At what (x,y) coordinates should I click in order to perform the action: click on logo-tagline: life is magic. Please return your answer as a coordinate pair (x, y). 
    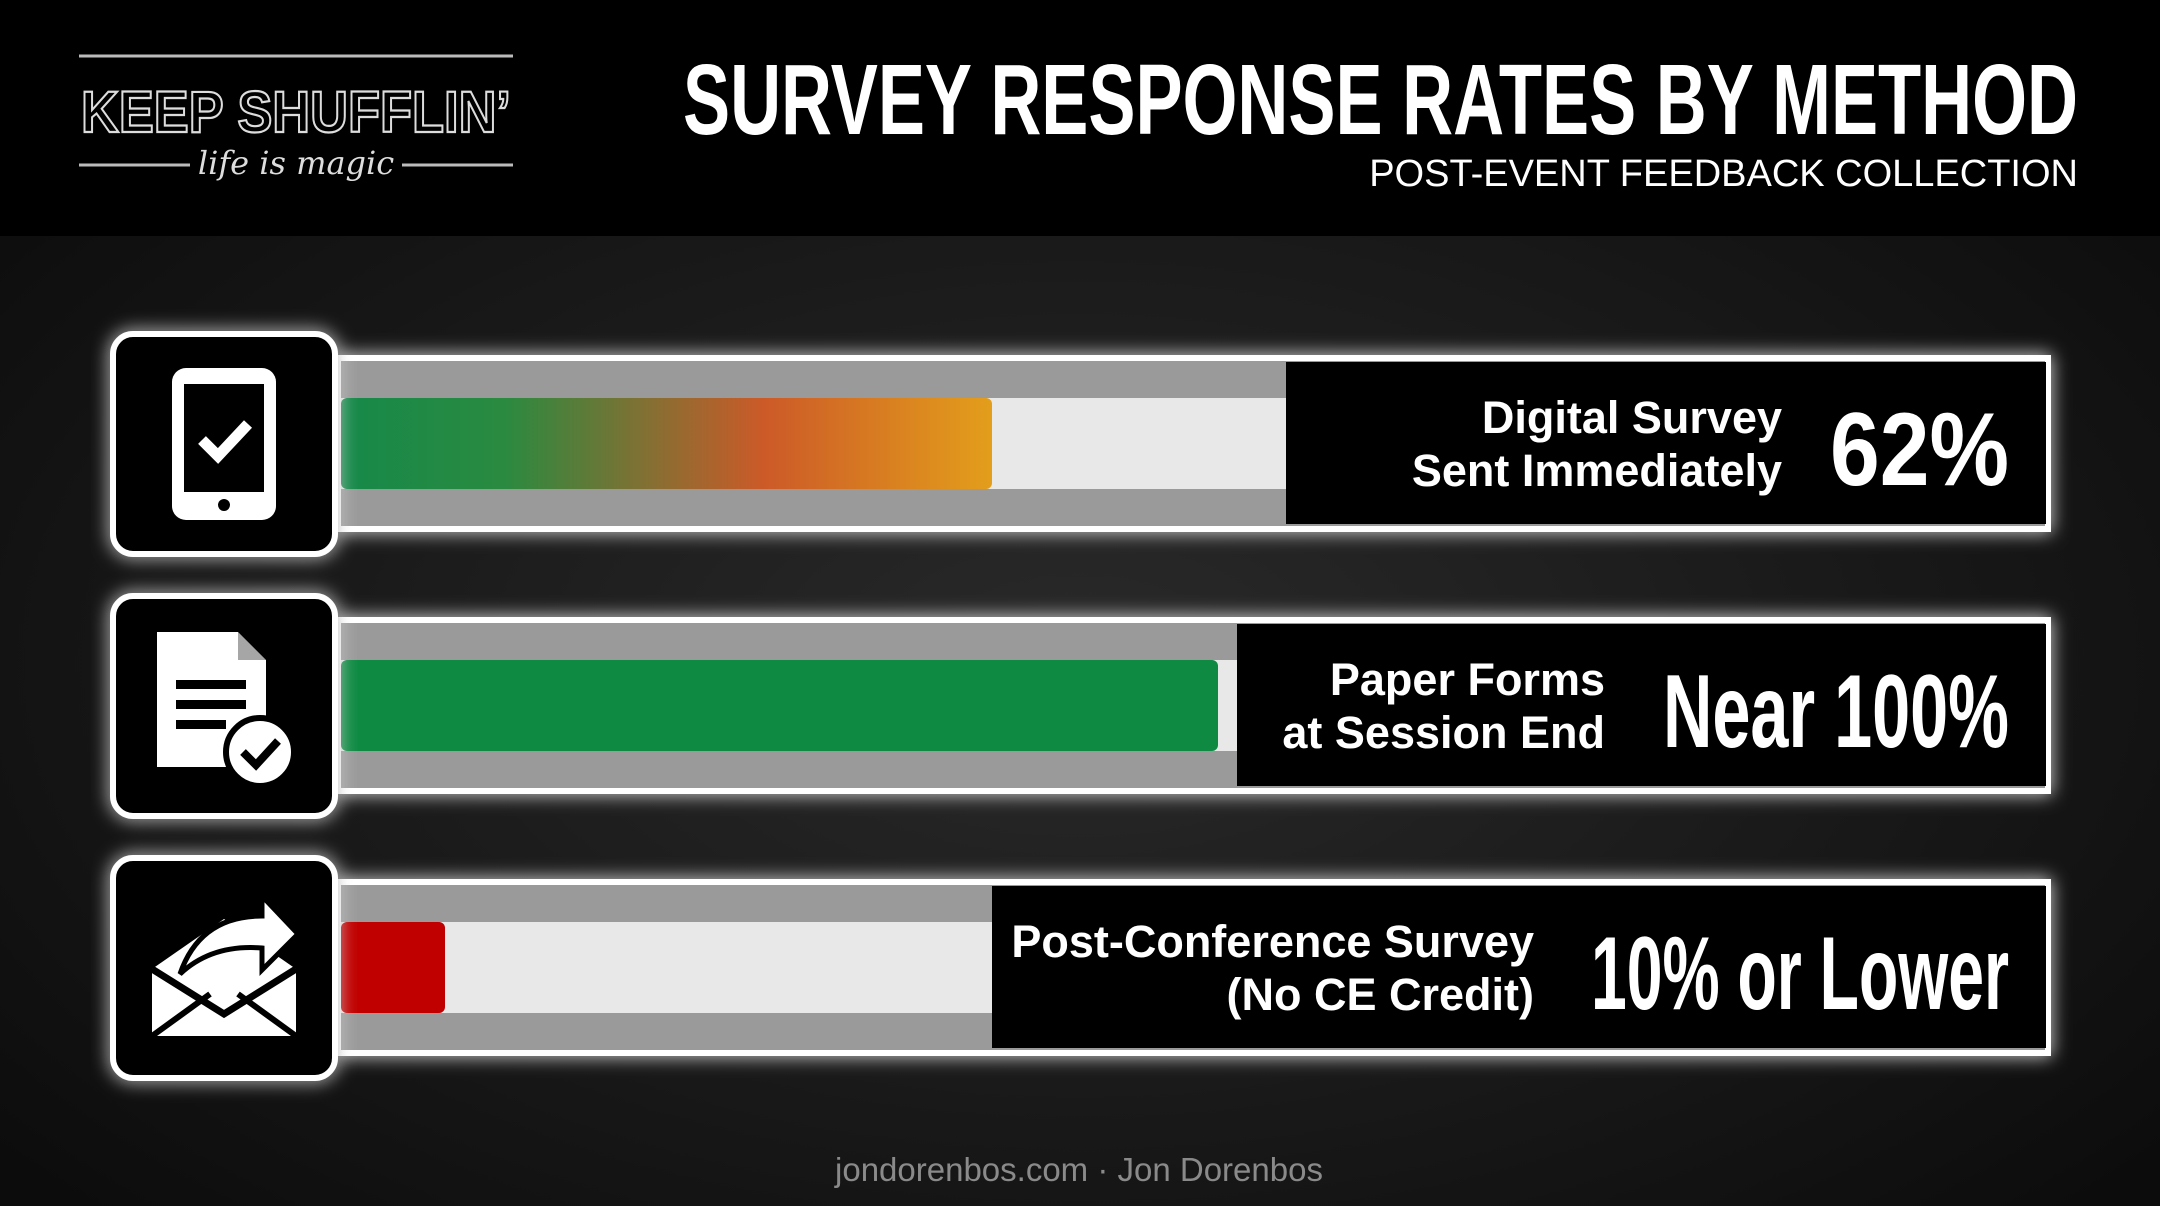
    Looking at the image, I should click on (296, 163).